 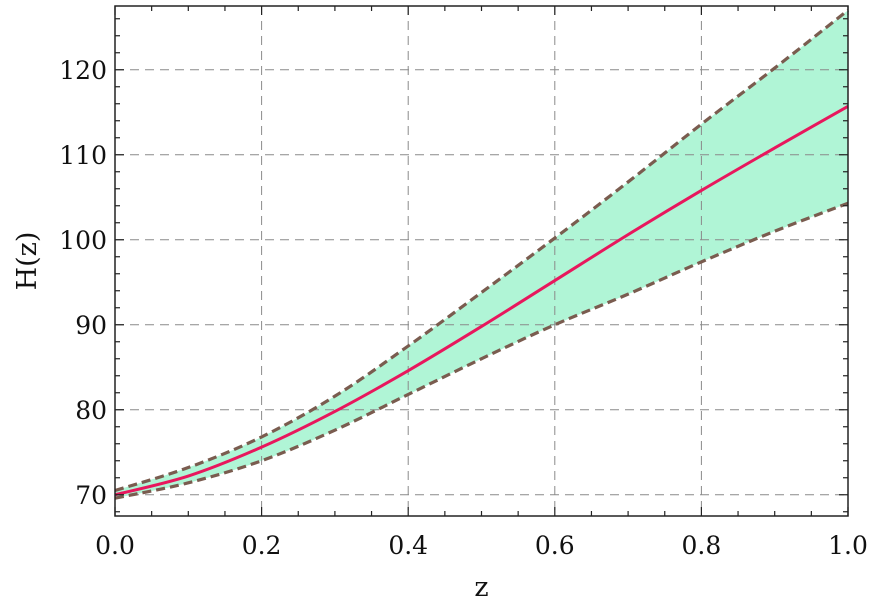 I want to click on y-tick-label: 120, so click(x=83, y=70).